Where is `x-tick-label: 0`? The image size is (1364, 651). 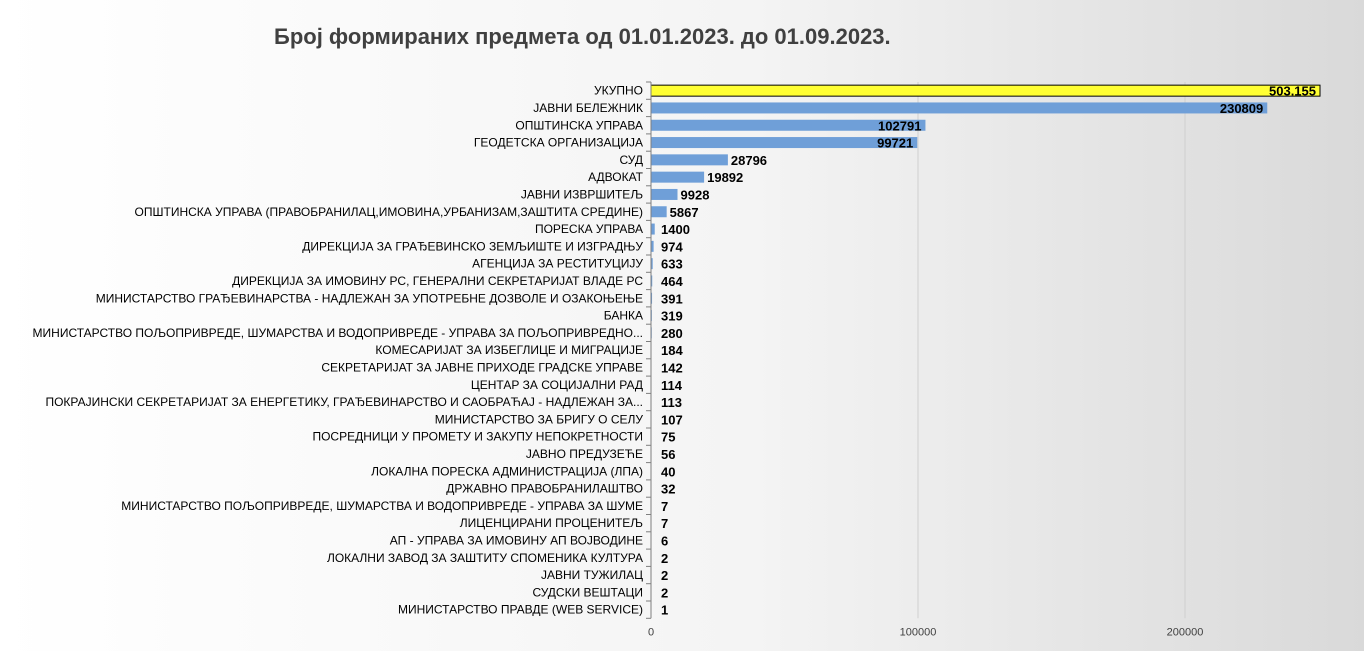
x-tick-label: 0 is located at coordinates (651, 632).